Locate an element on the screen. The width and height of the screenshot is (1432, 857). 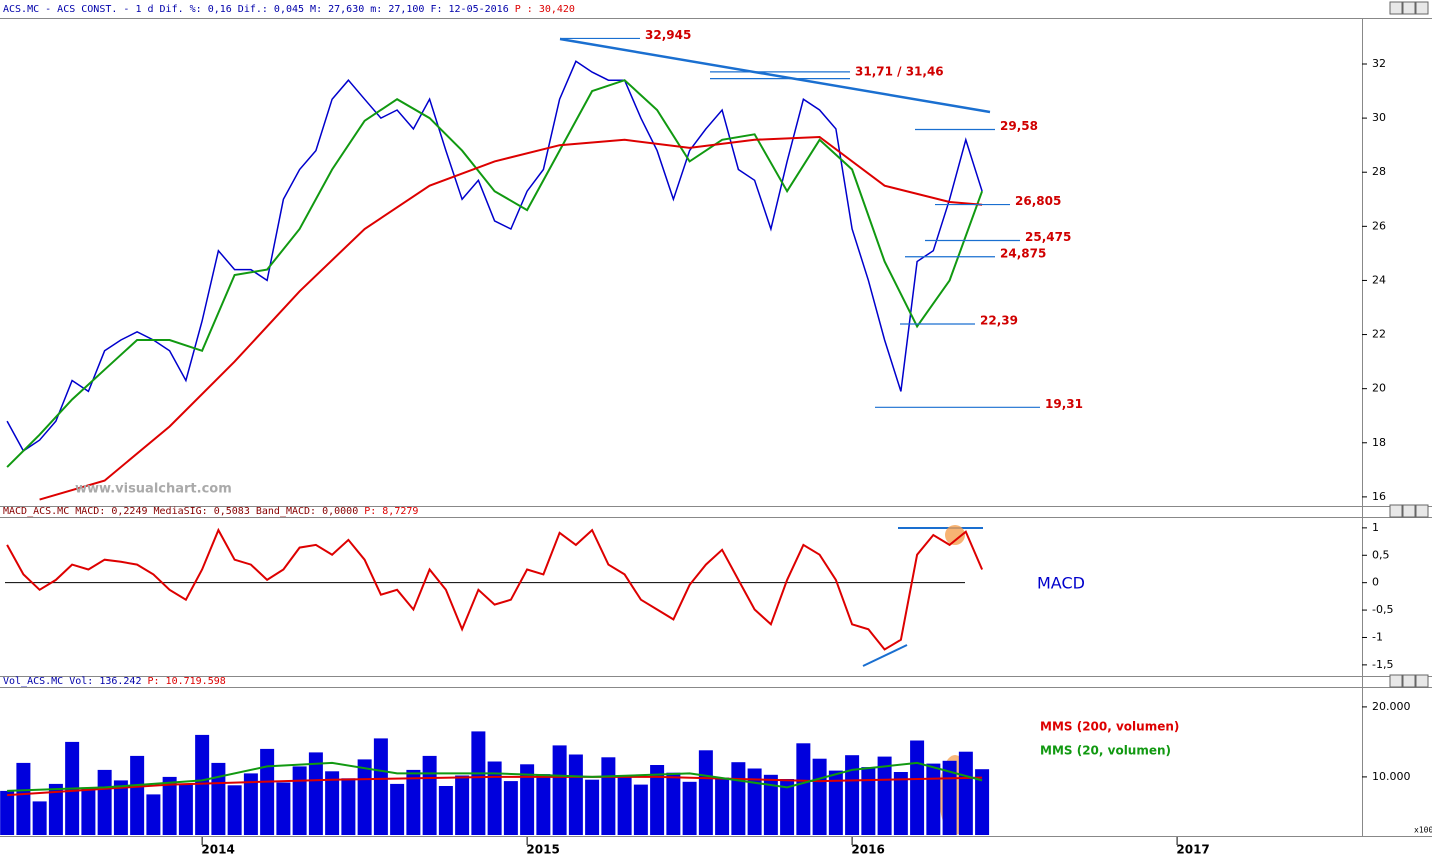
x-tick-label: 2016 is located at coordinates (867, 850).